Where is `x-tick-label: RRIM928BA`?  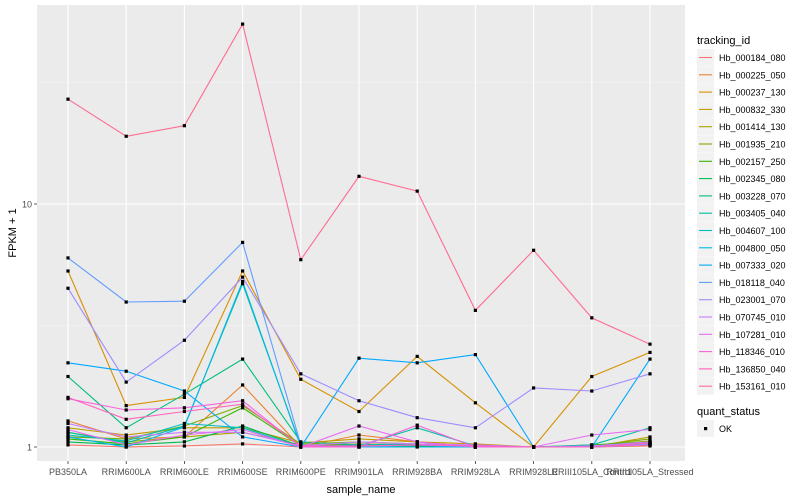
x-tick-label: RRIM928BA is located at coordinates (417, 472).